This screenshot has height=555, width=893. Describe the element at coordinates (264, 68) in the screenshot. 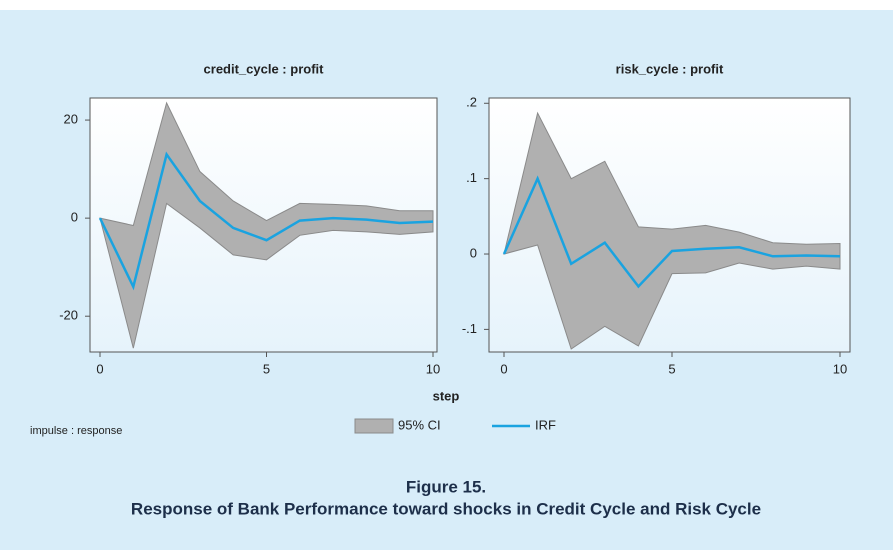

I see `panel-title: credit_cycle : profit` at that location.